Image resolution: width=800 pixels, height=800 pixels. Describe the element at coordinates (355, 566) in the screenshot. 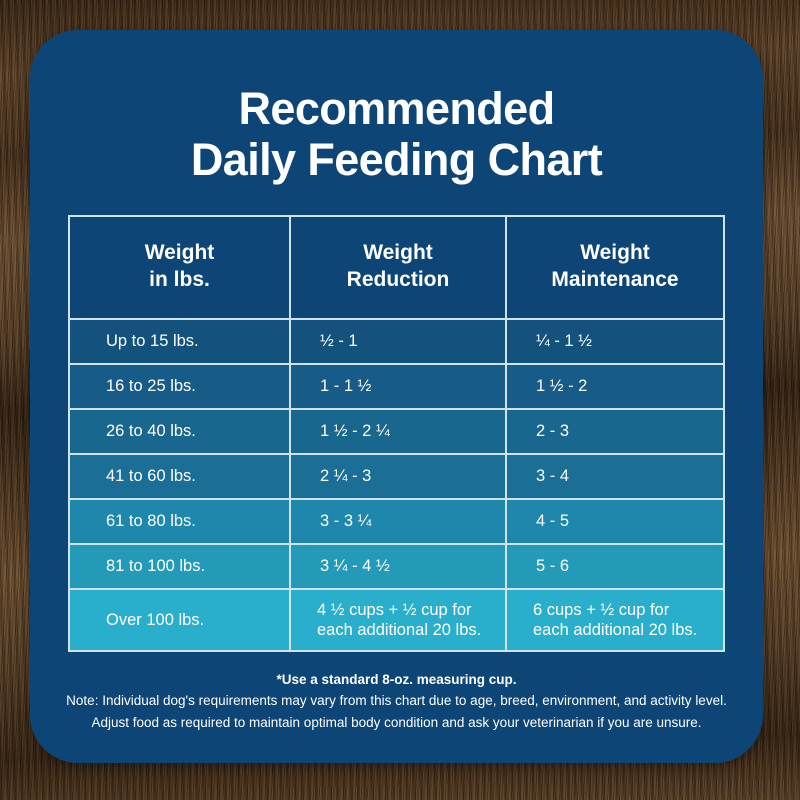

I see `cell-weight-reduction-line-1: 3 ¼ - 4 ½` at that location.